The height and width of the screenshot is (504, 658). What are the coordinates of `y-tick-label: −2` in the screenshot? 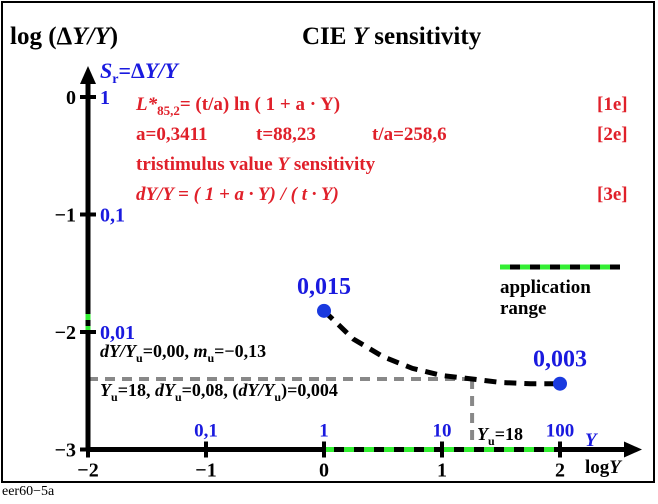 It's located at (65, 333).